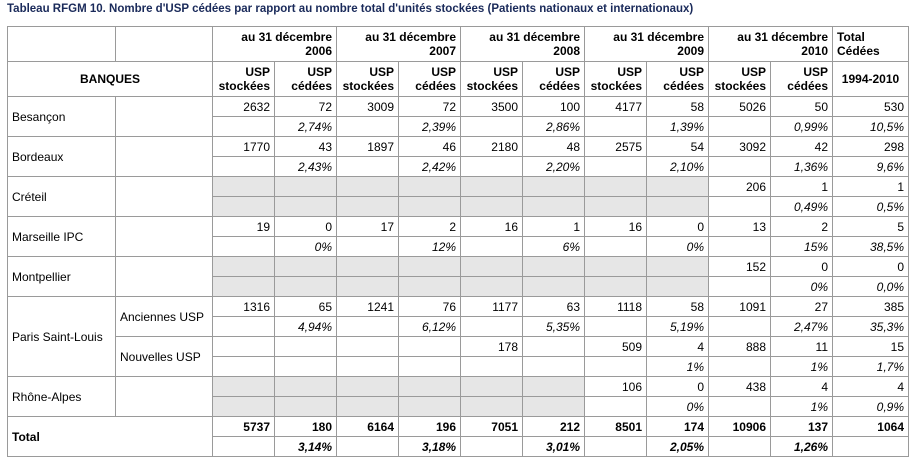 The image size is (913, 465). Describe the element at coordinates (367, 426) in the screenshot. I see `total-count: 6164` at that location.